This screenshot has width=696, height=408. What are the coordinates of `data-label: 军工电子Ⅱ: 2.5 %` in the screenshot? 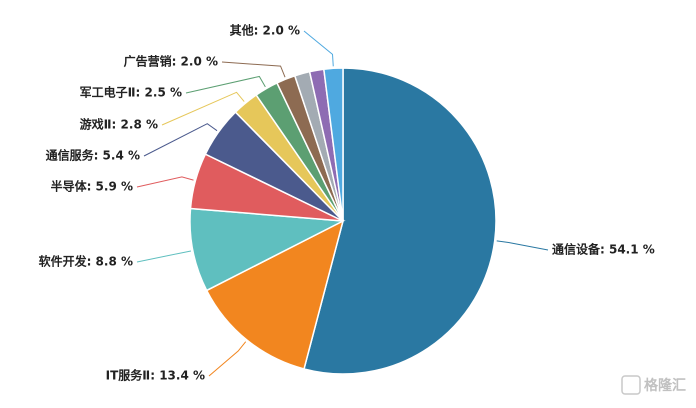 It's located at (131, 92).